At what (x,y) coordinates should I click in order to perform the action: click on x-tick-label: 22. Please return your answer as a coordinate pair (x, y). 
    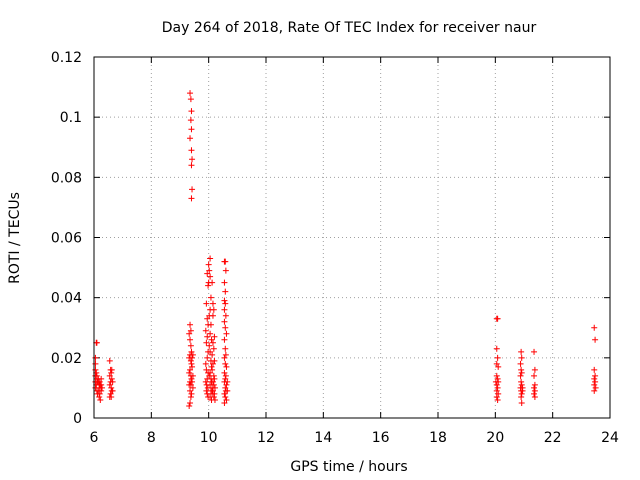
    Looking at the image, I should click on (553, 438).